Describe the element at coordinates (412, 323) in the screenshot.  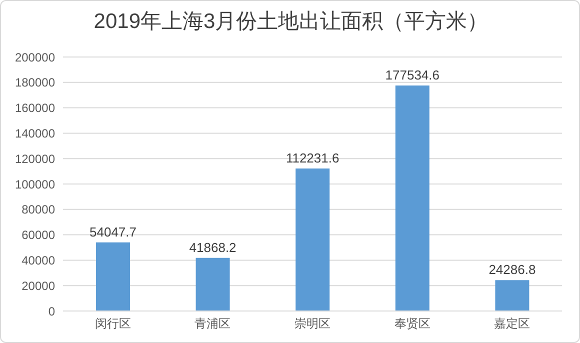
I see `x-tick-label: 奉贤区` at that location.